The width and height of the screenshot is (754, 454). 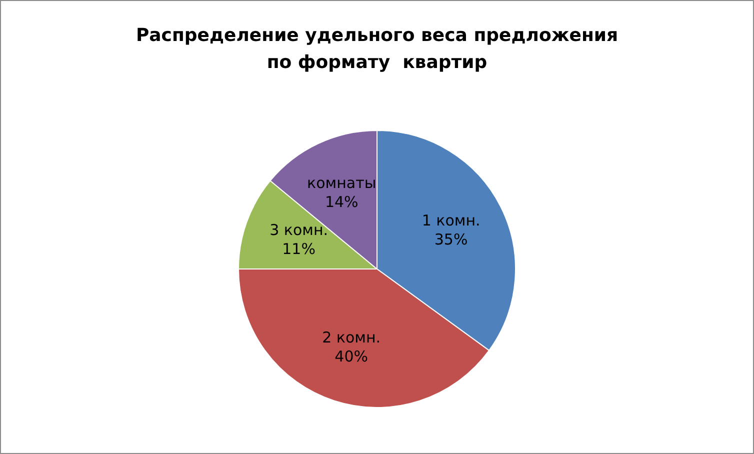 I want to click on data-label: 40%, so click(x=351, y=356).